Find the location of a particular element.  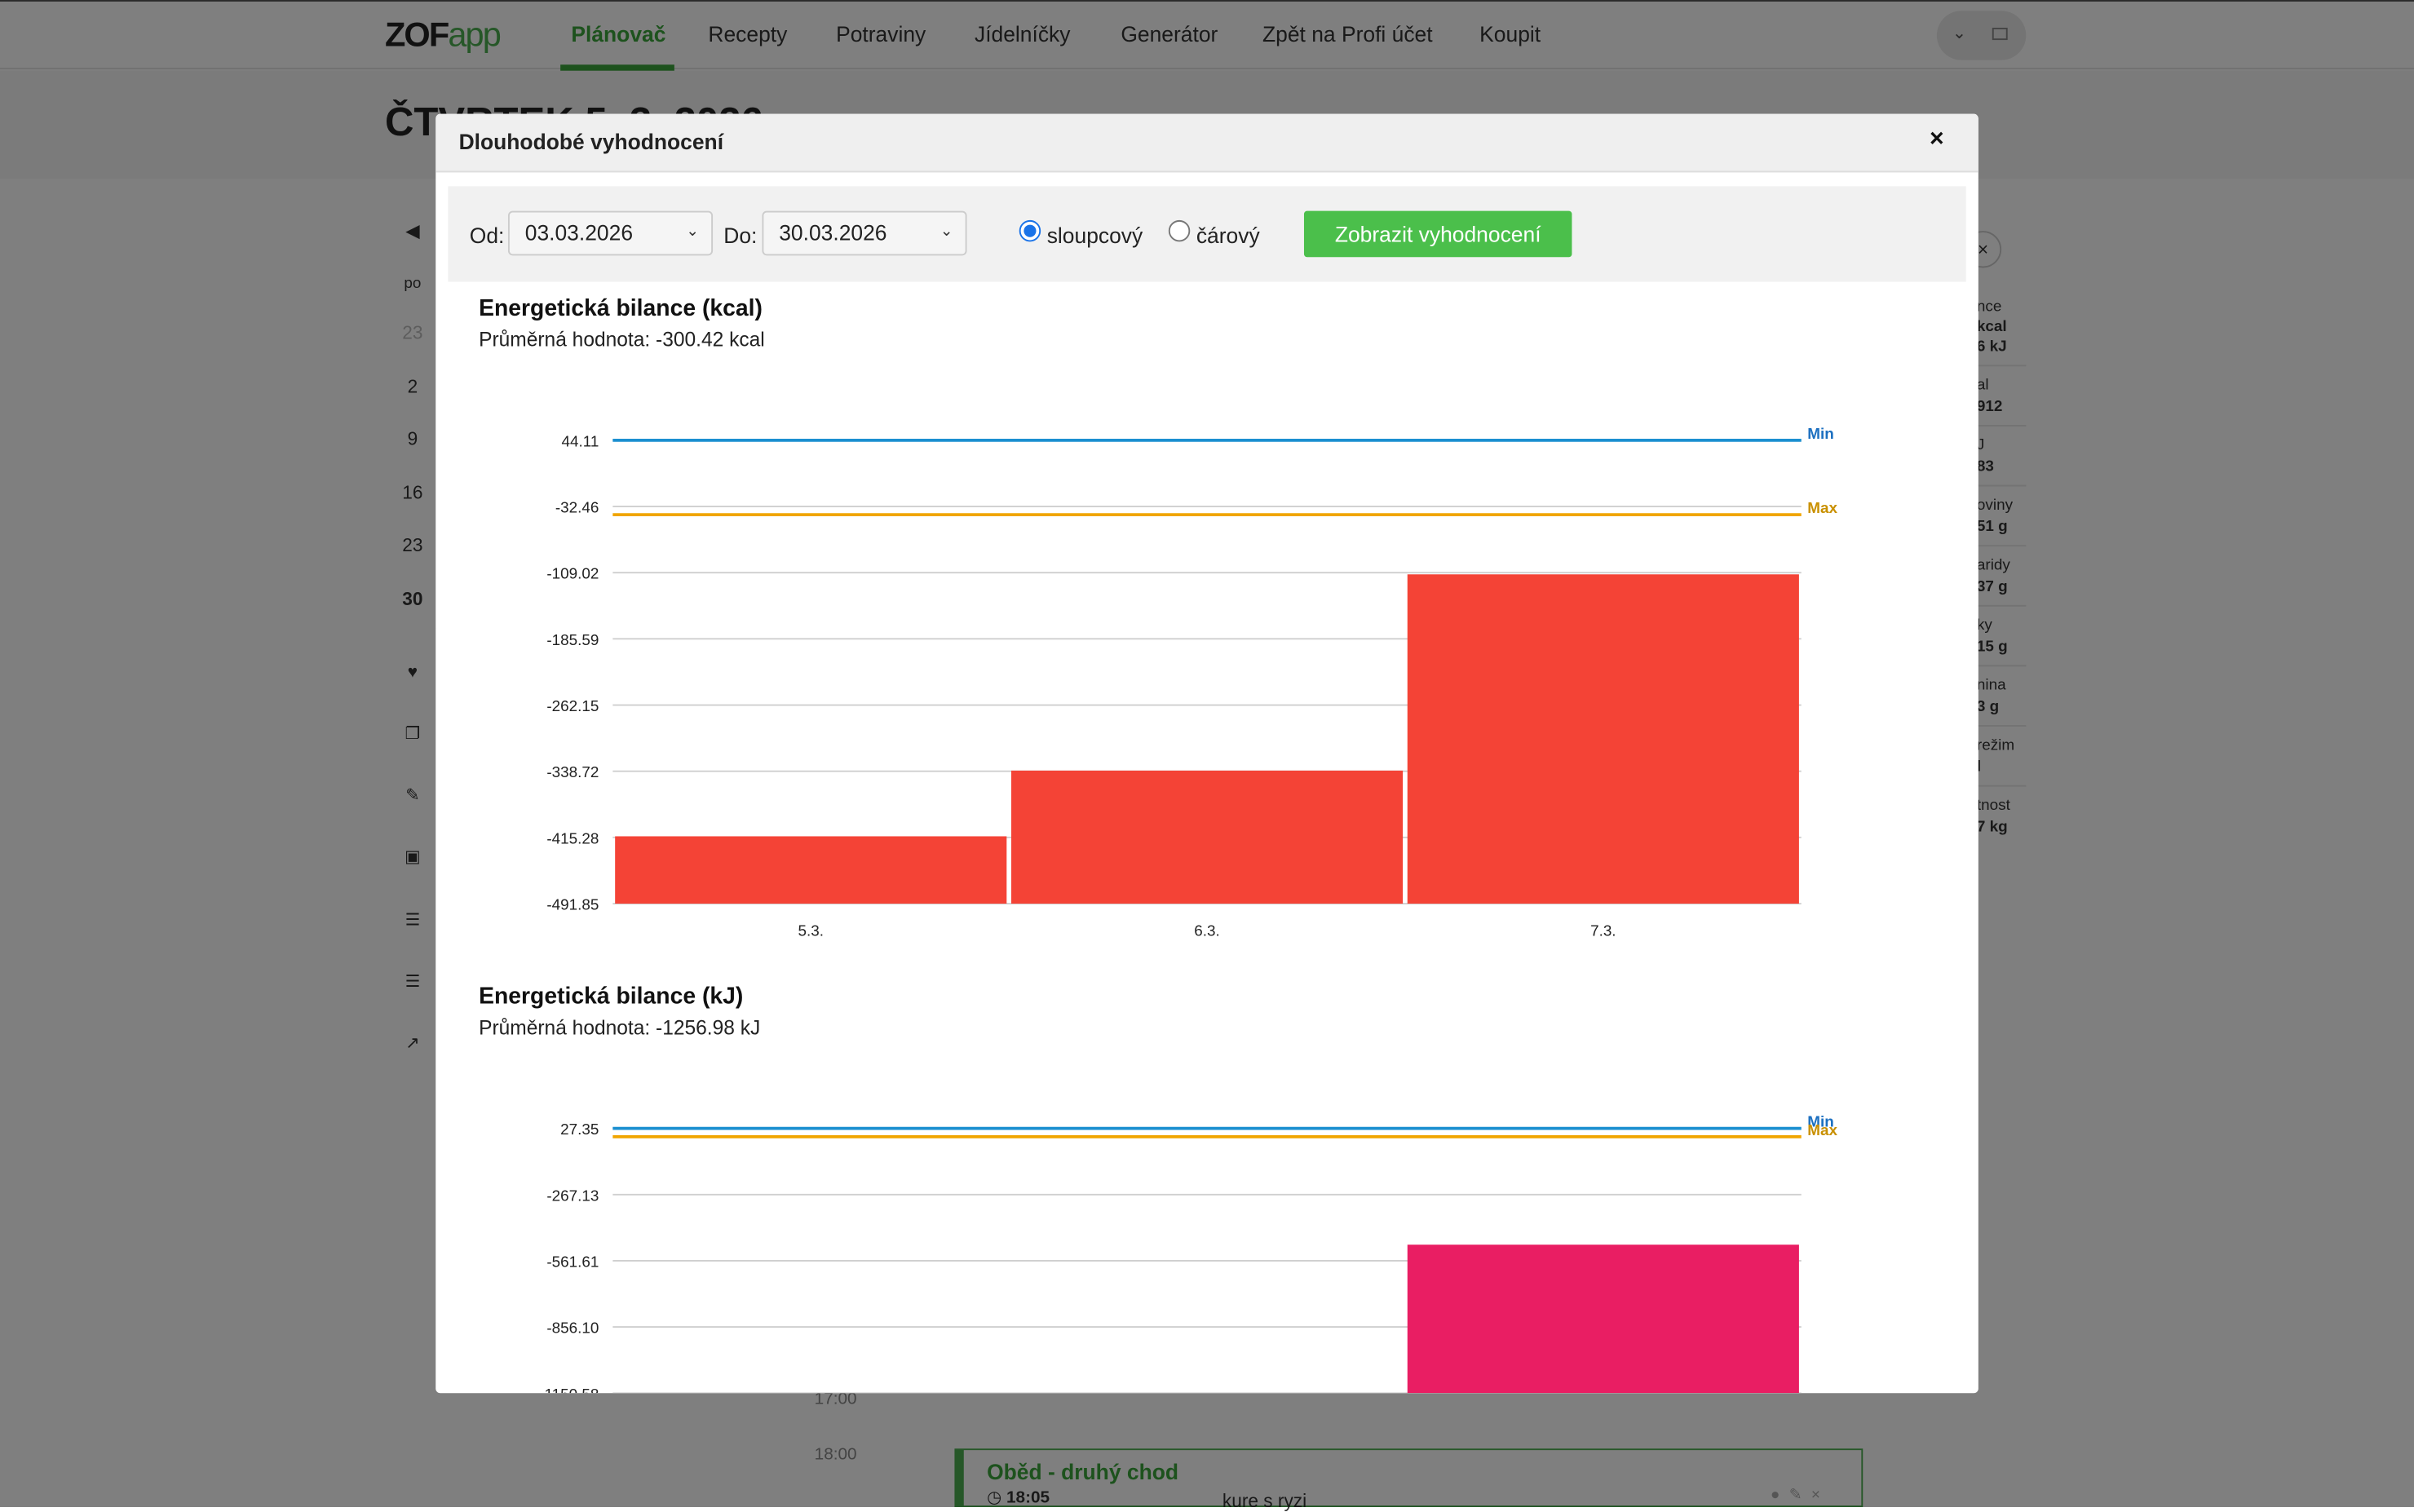

radio-line-chart is located at coordinates (1180, 230).